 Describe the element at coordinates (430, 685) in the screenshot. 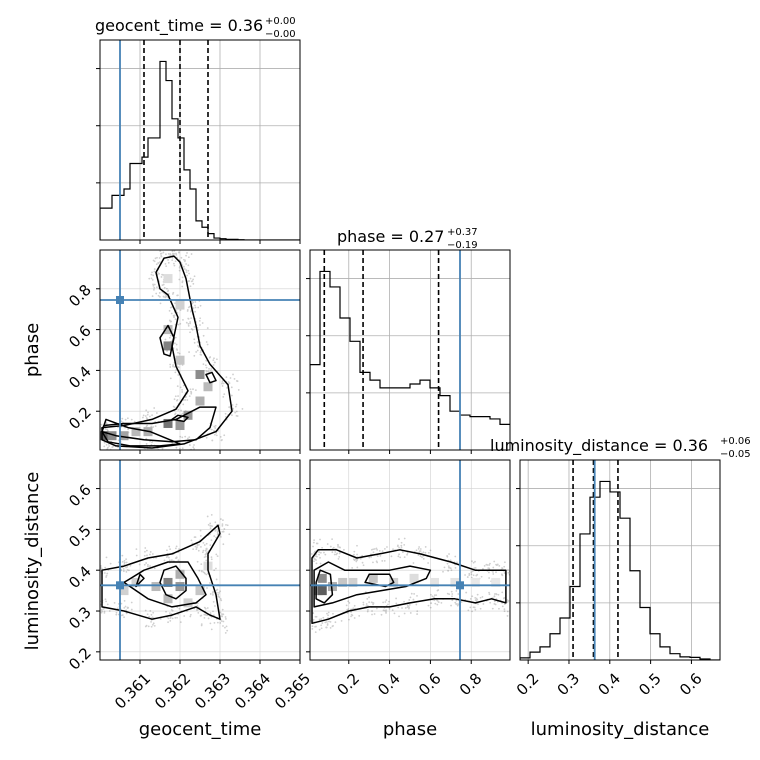

I see `x-tick-label: 0.6` at that location.